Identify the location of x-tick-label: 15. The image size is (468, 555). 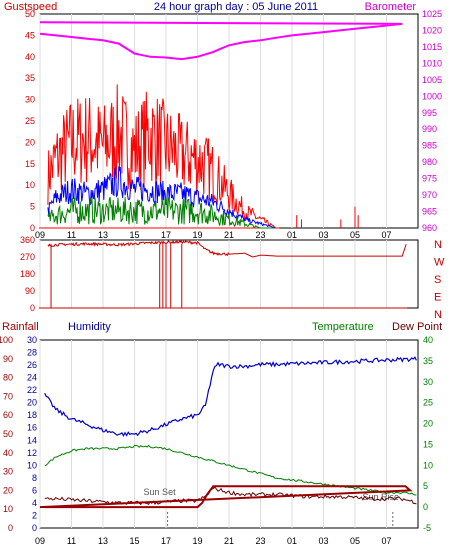
(134, 235).